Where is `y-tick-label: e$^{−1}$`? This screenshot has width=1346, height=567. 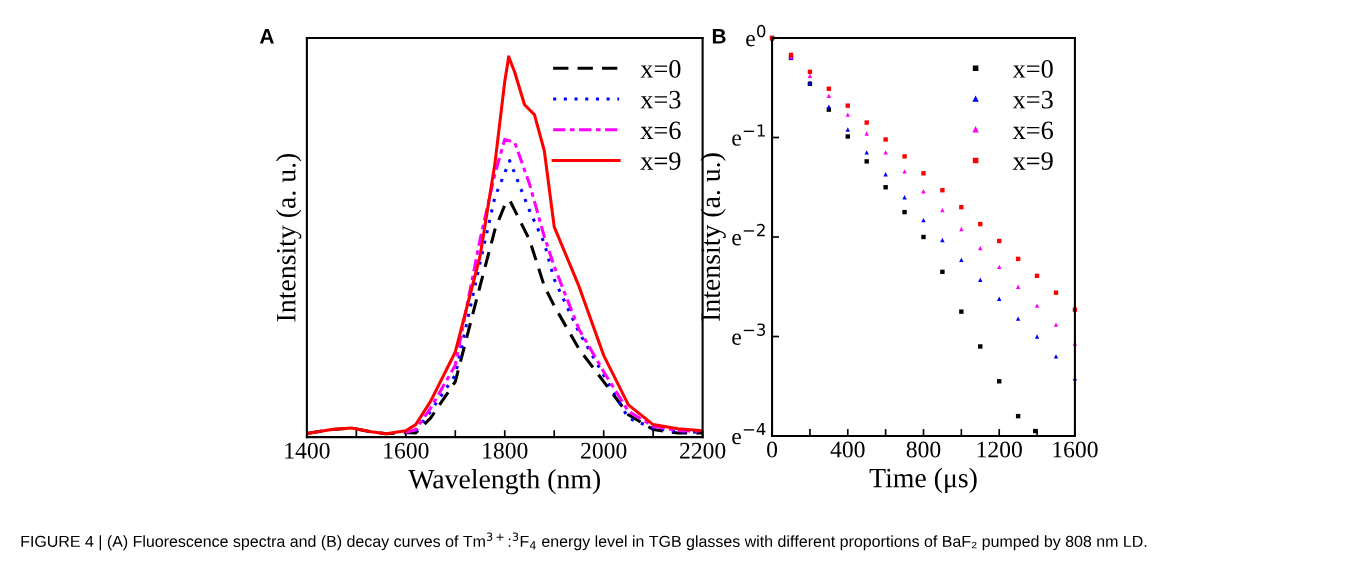
y-tick-label: e$^{−1}$ is located at coordinates (748, 135).